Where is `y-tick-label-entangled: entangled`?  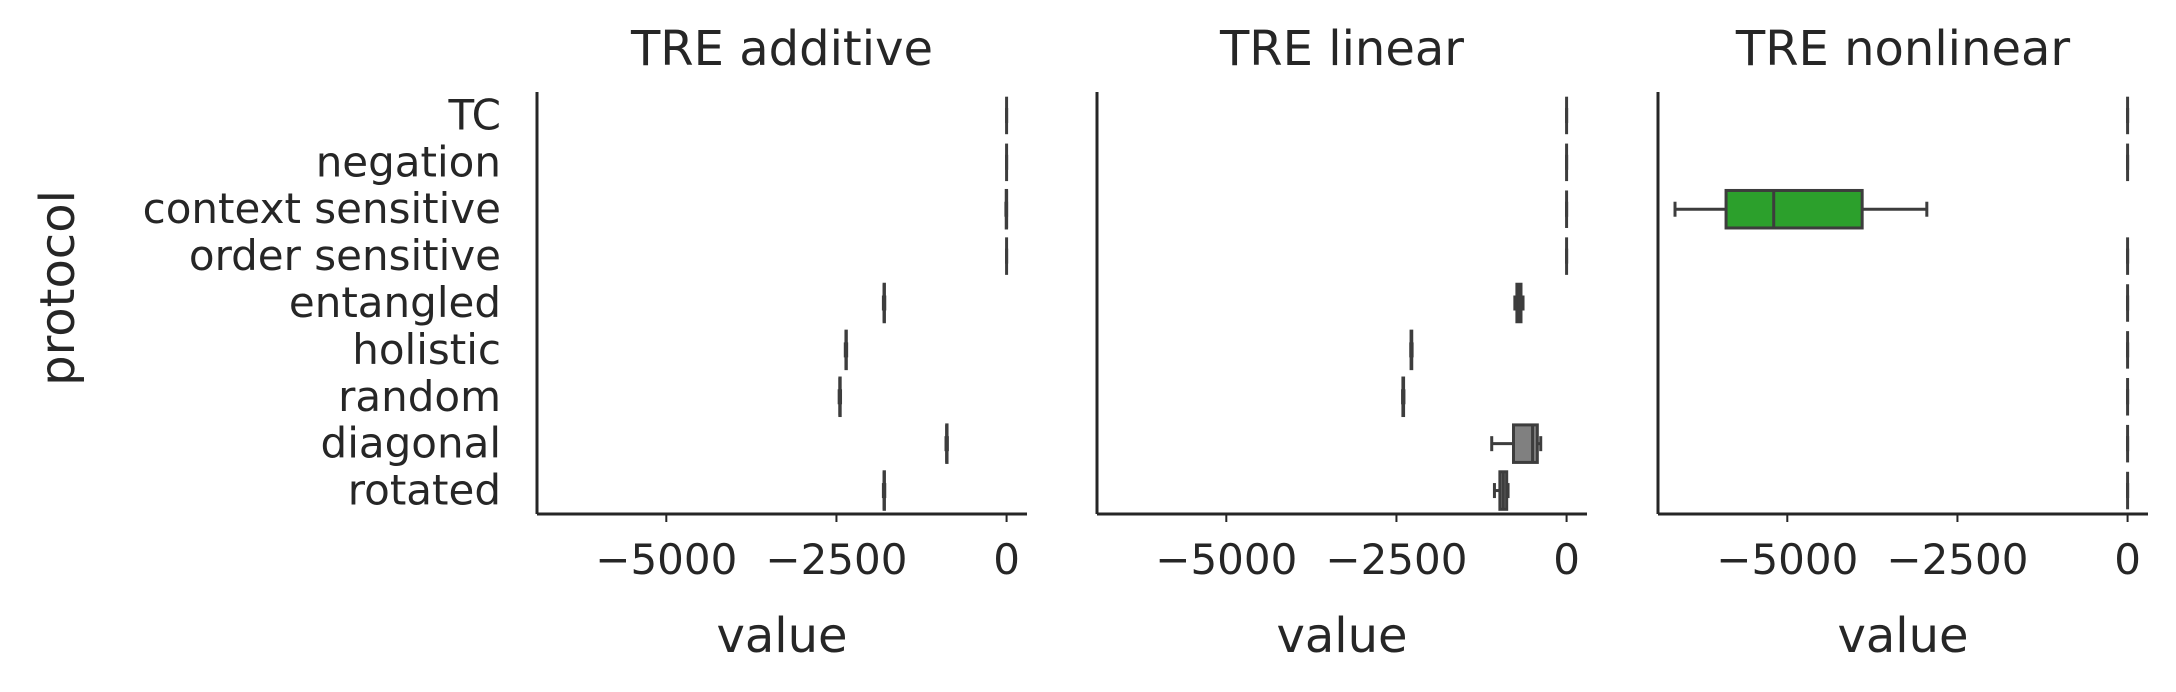
y-tick-label-entangled: entangled is located at coordinates (395, 302).